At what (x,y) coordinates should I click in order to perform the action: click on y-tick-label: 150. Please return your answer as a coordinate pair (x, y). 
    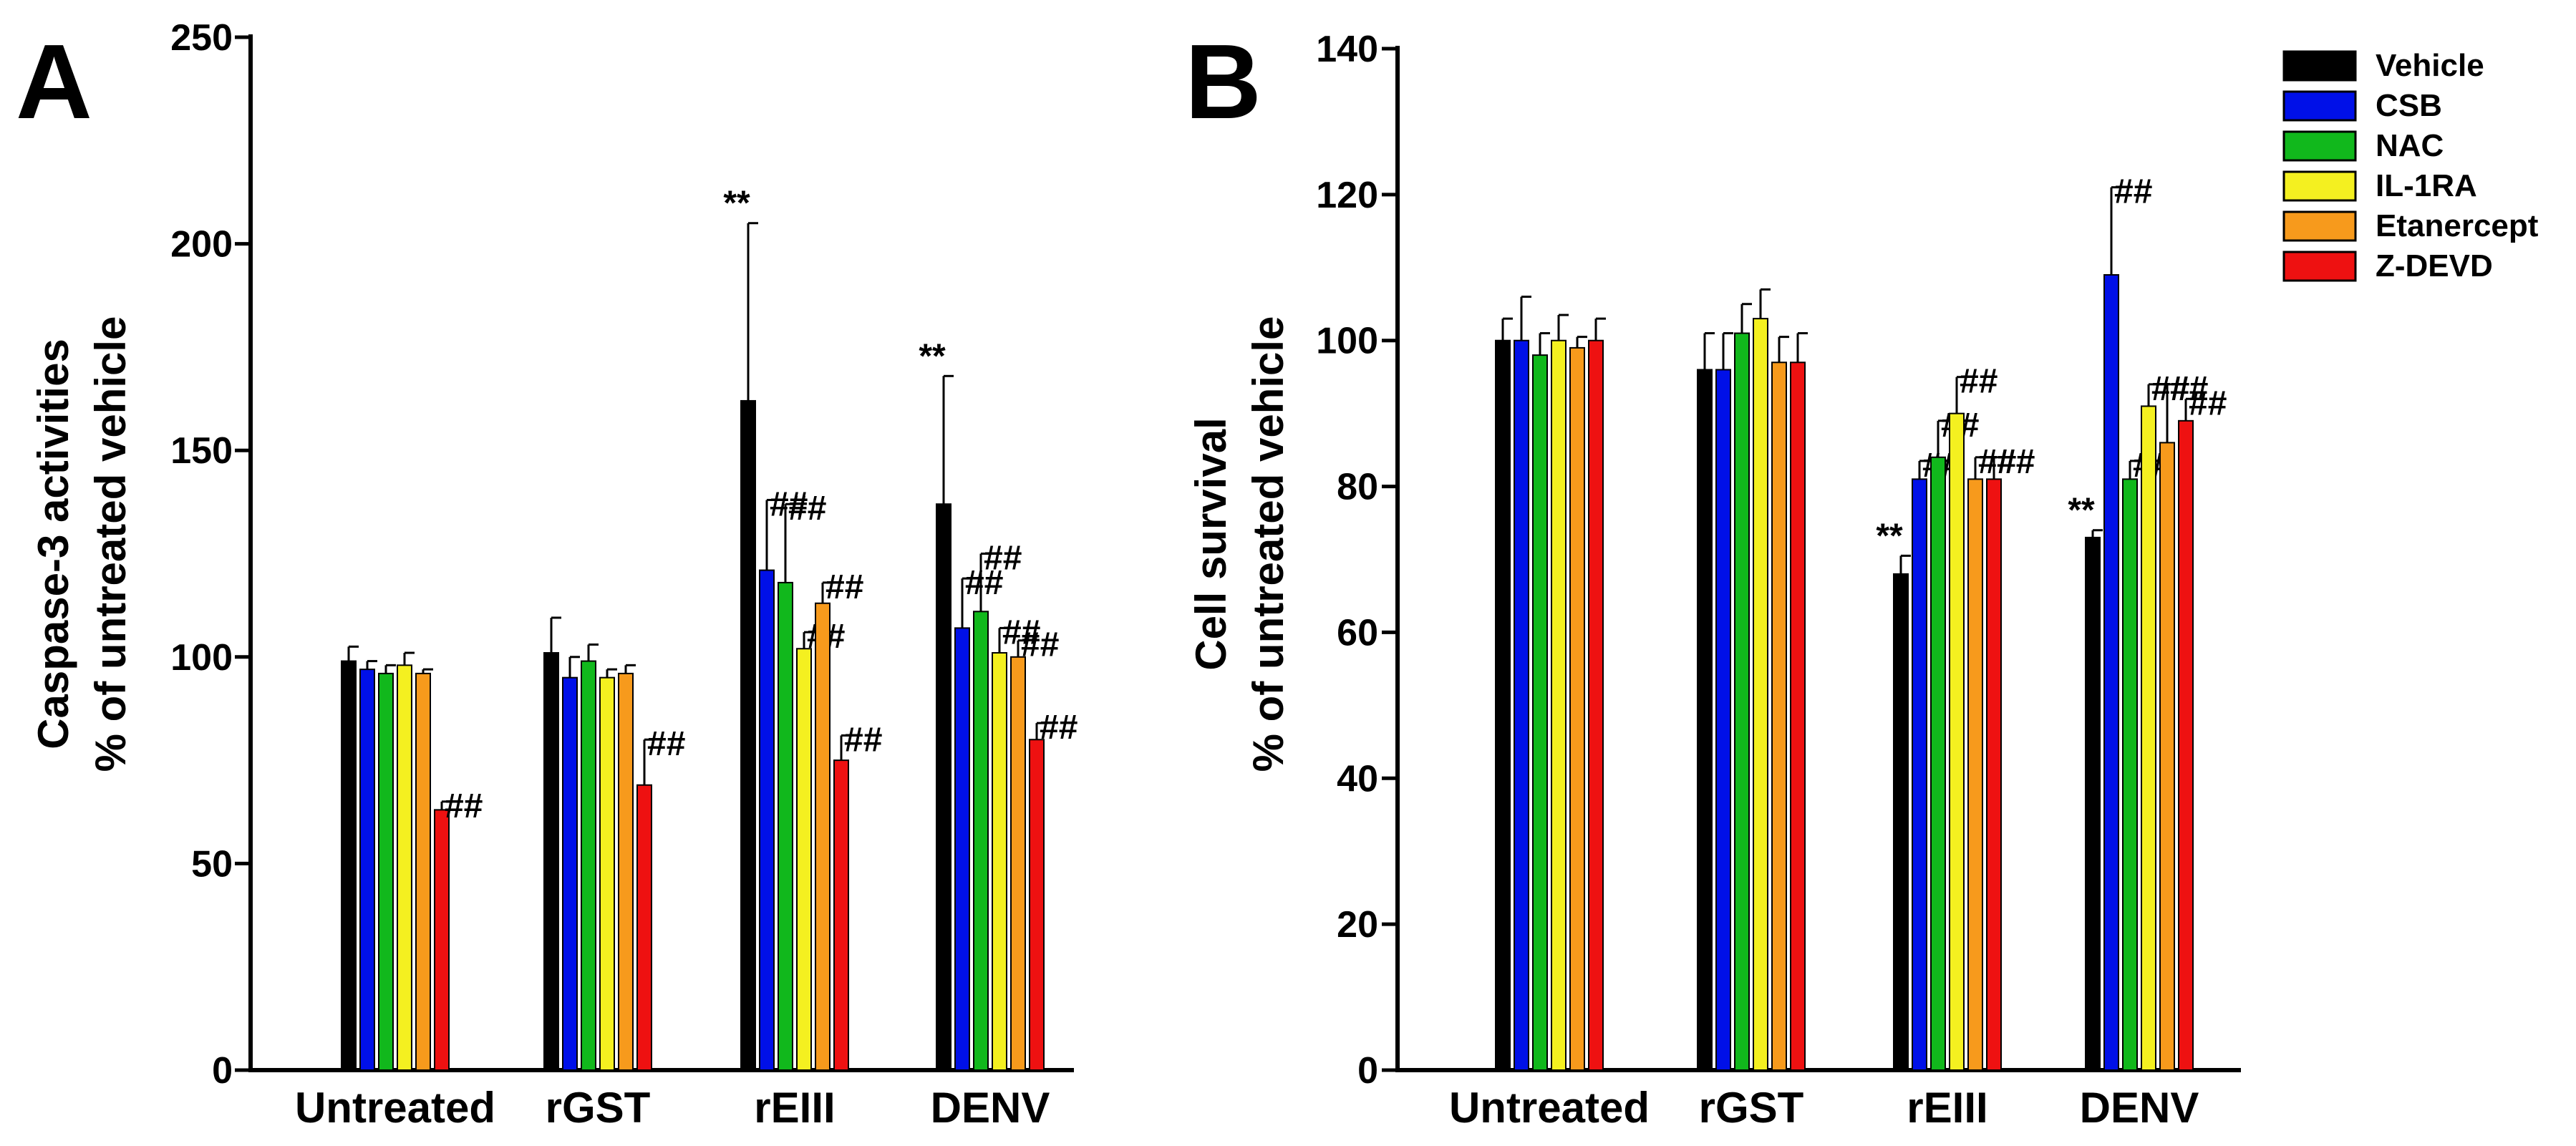
    Looking at the image, I should click on (201, 451).